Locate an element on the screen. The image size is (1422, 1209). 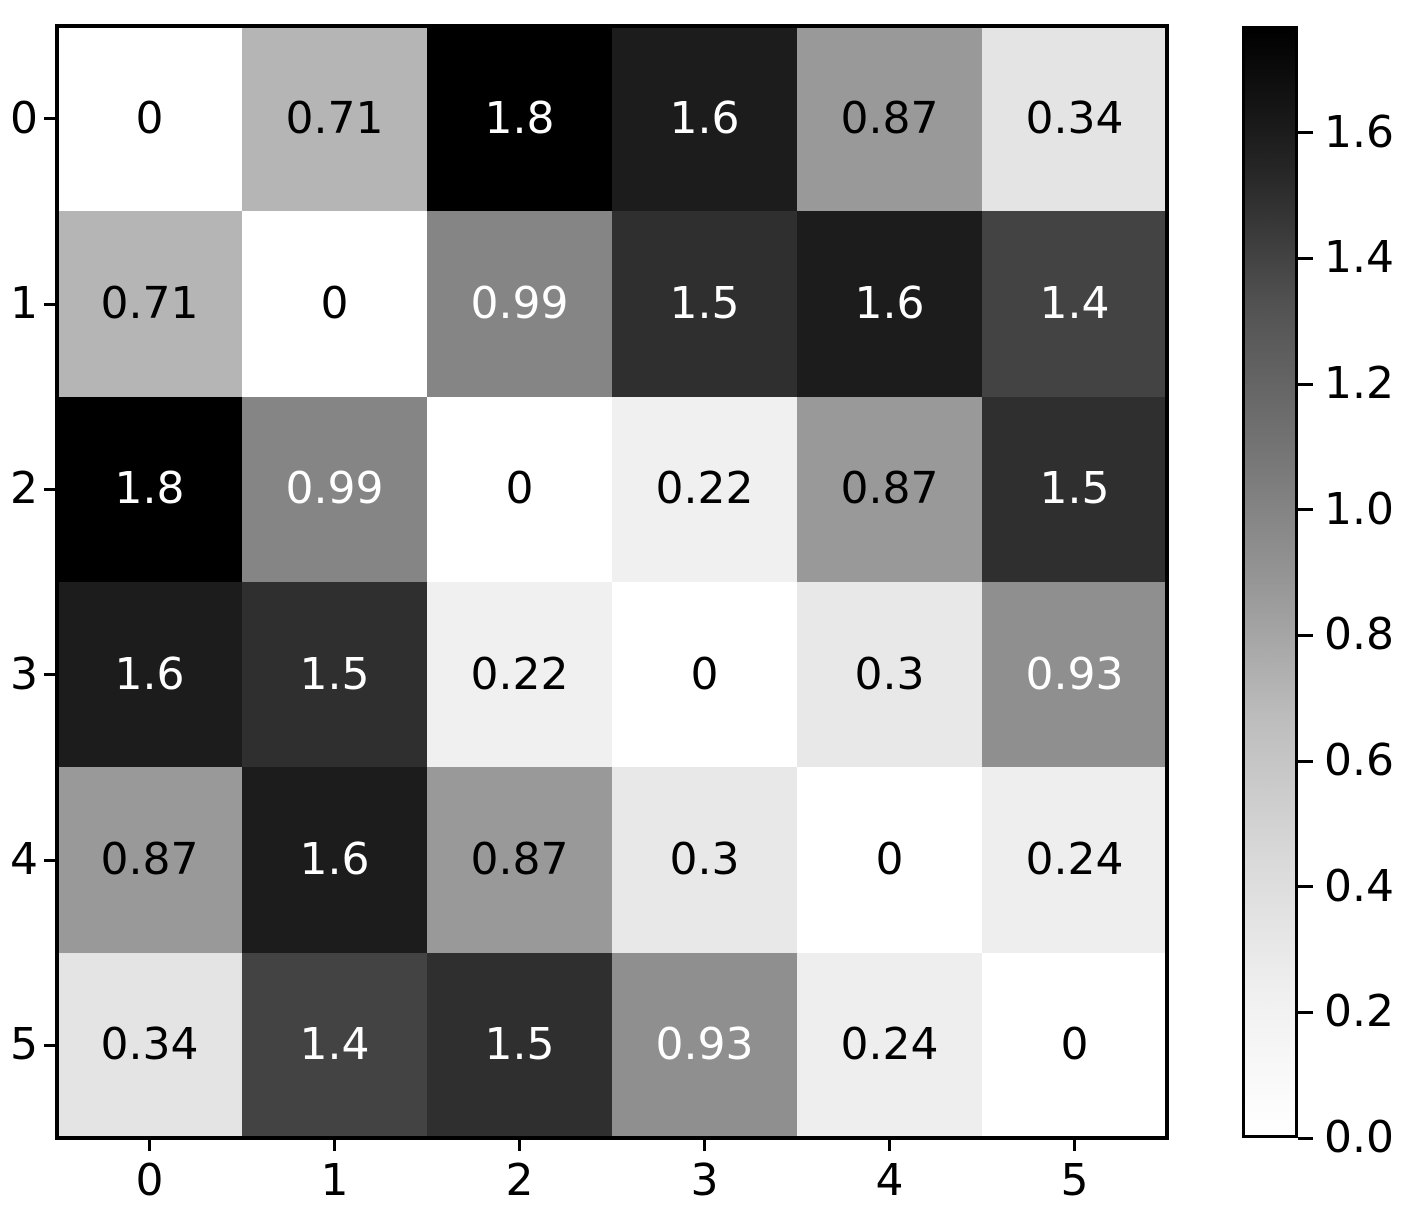
x-tick-label: 2 is located at coordinates (519, 1180).